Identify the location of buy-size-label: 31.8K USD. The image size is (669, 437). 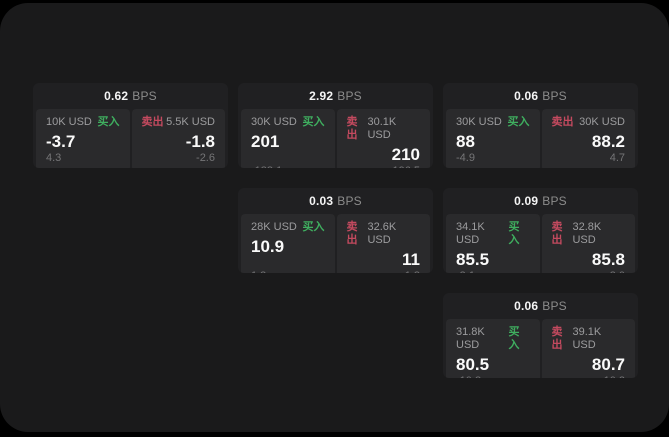
(470, 338).